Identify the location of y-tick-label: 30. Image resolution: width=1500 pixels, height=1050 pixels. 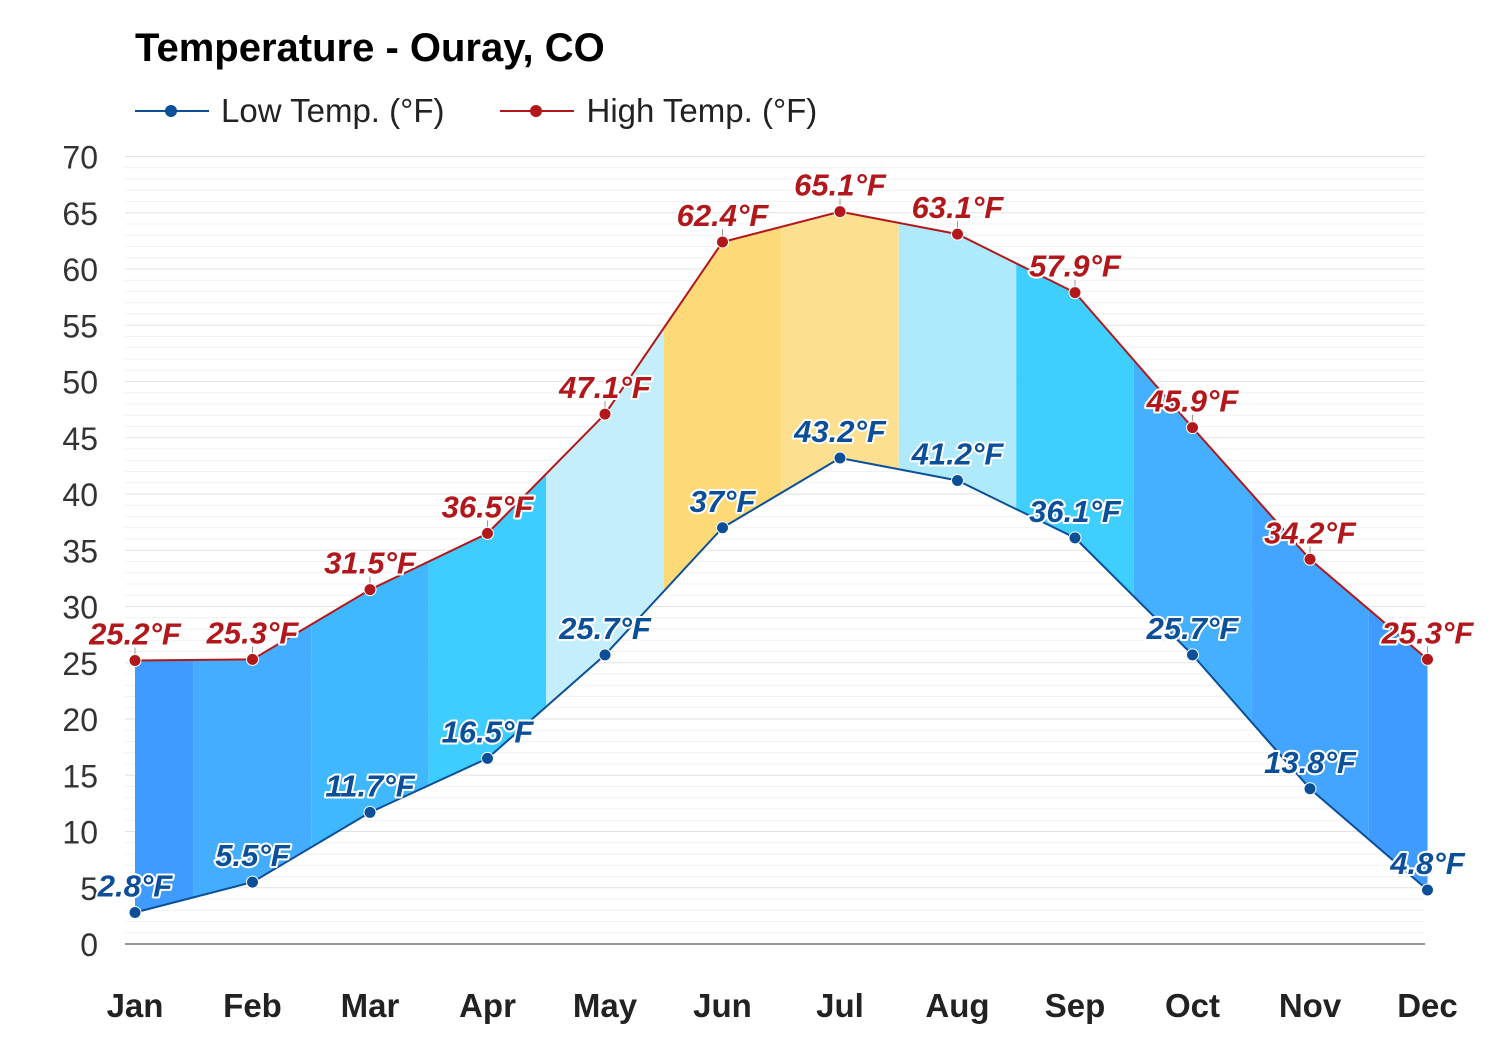
(80, 608).